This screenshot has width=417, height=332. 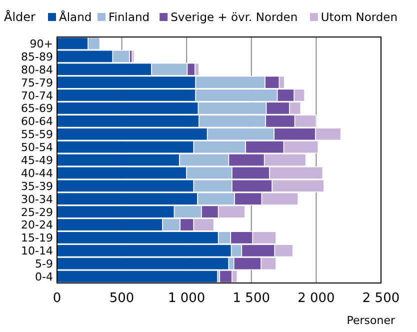 I want to click on y-tick-label: 55-59, so click(x=37, y=135).